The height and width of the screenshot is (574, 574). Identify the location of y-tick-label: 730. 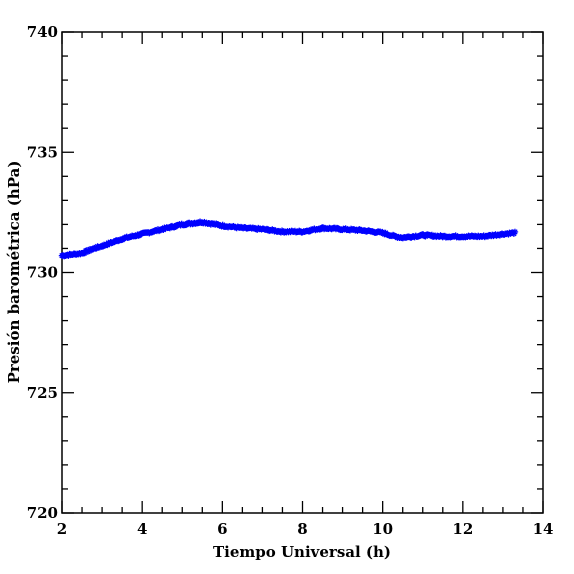
(42, 273).